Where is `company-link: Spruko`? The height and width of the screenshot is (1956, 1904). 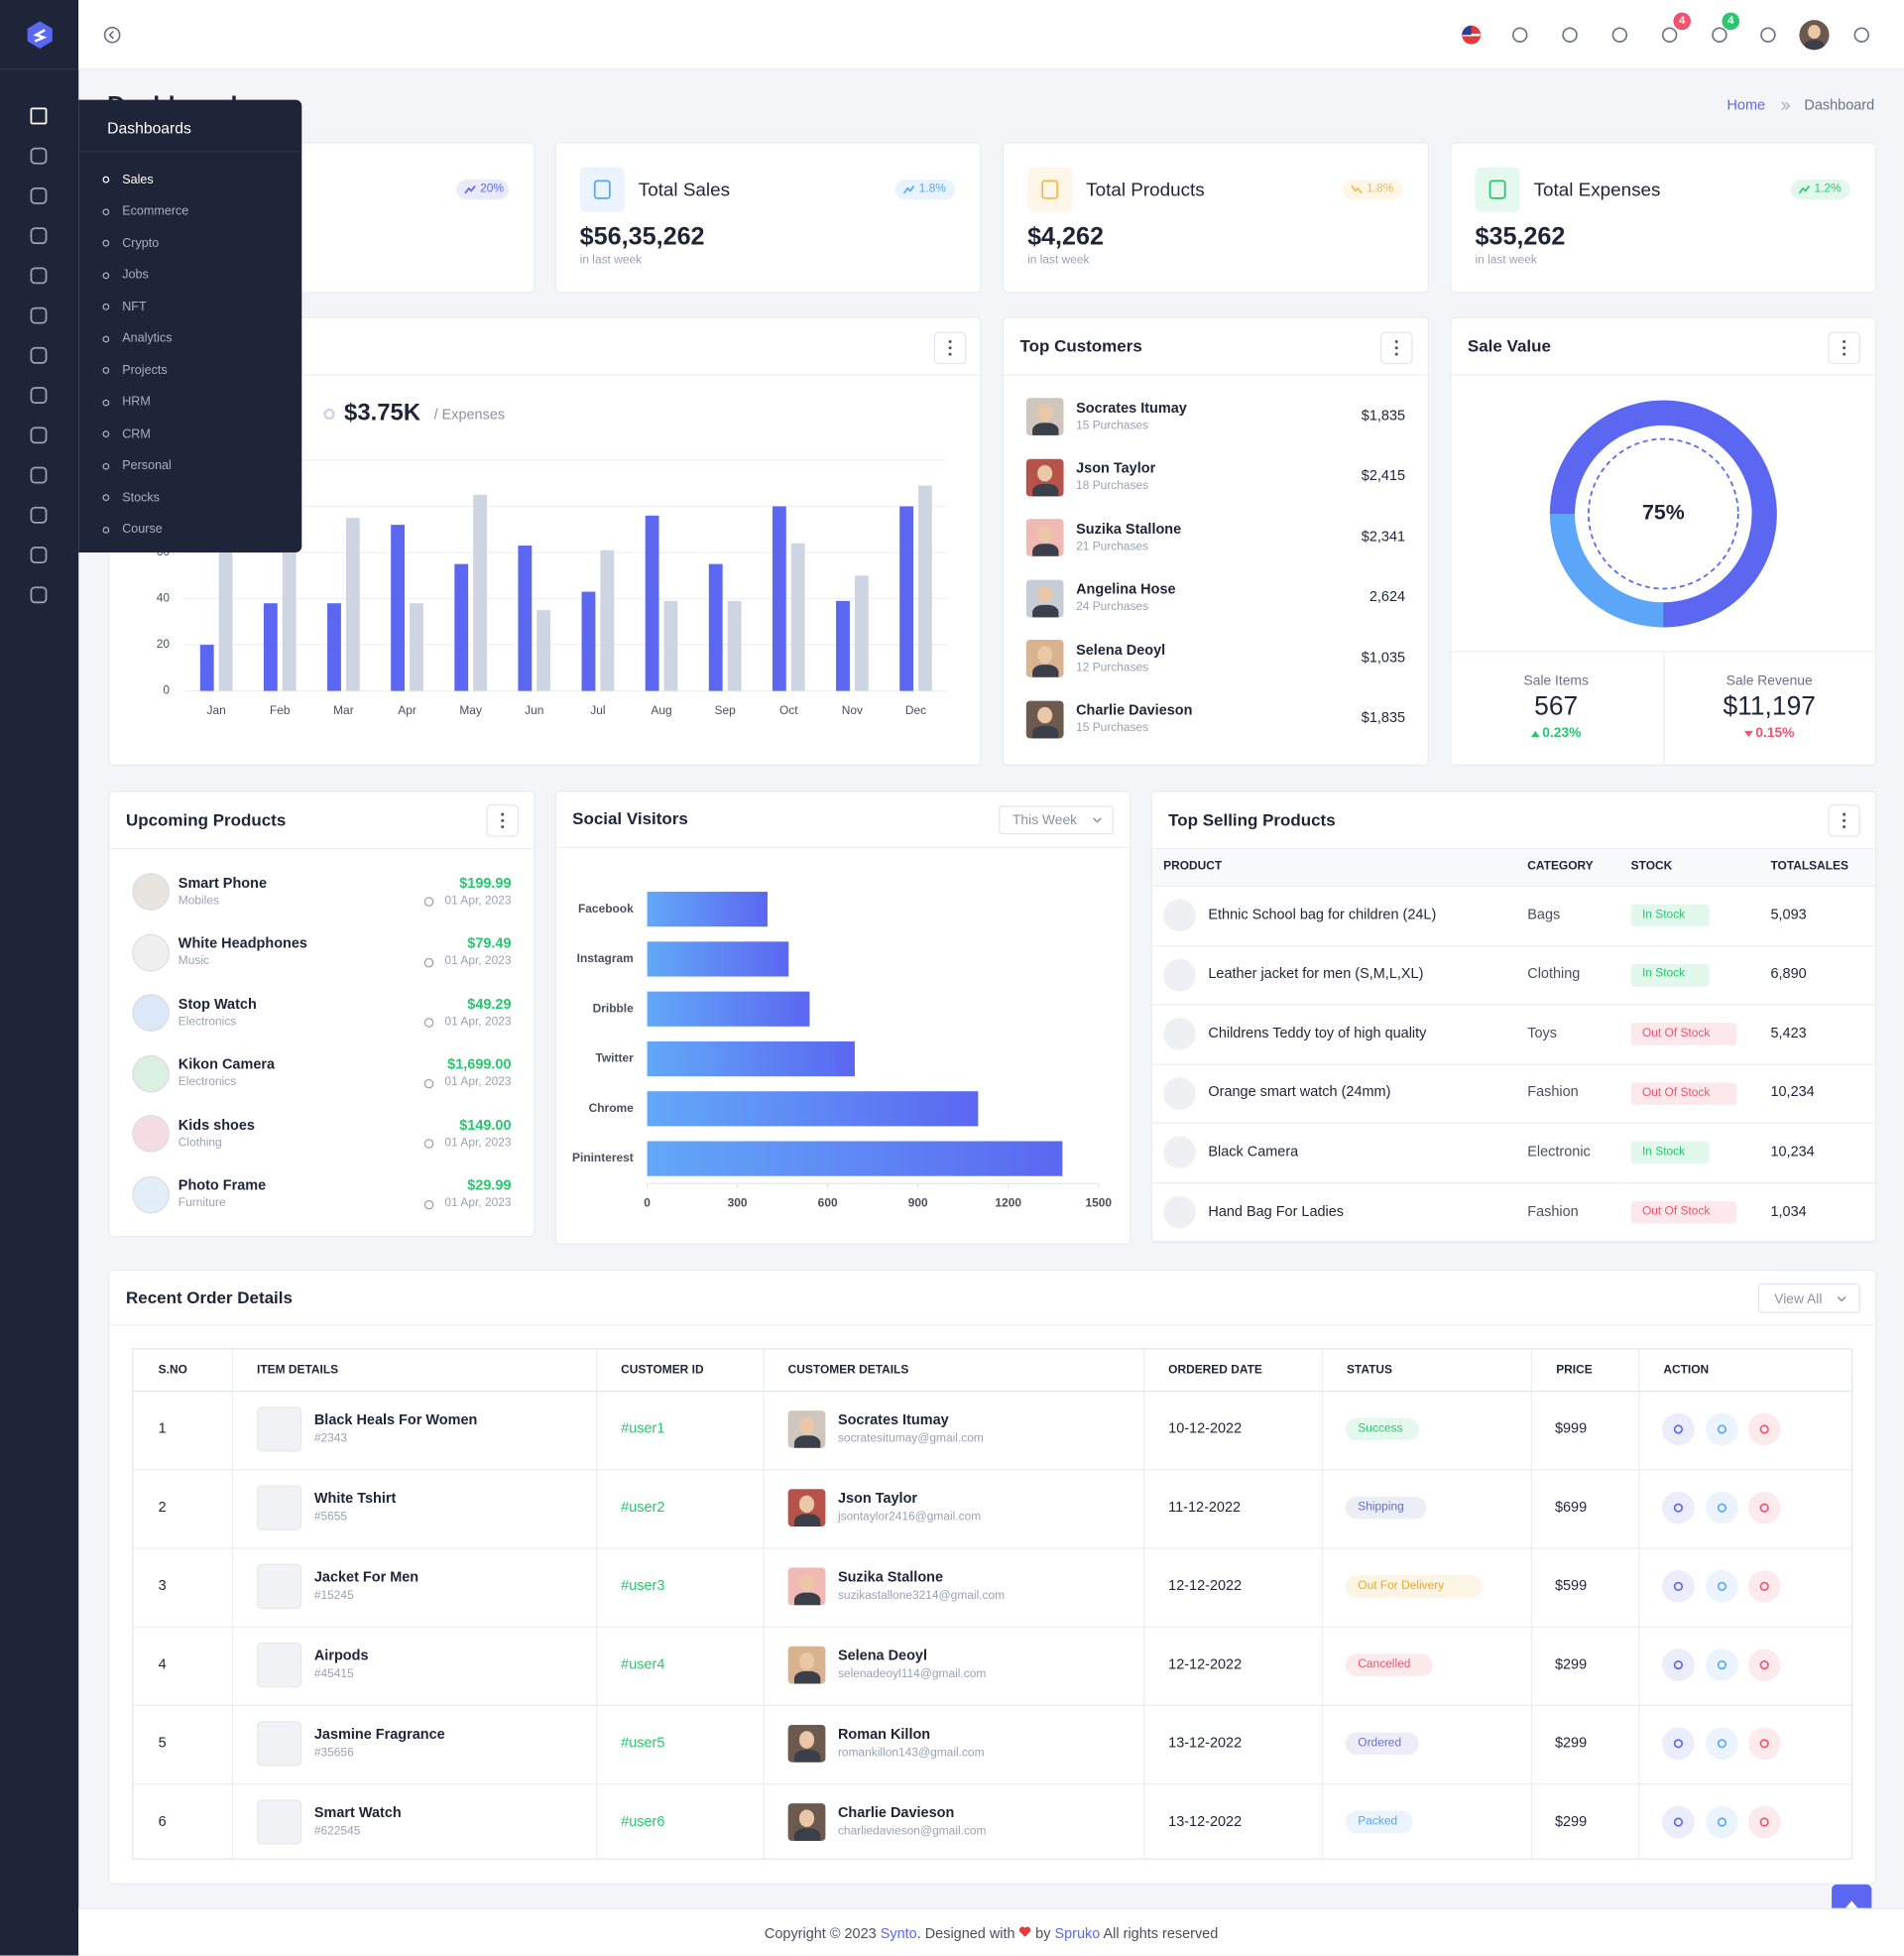
company-link: Spruko is located at coordinates (1077, 1934).